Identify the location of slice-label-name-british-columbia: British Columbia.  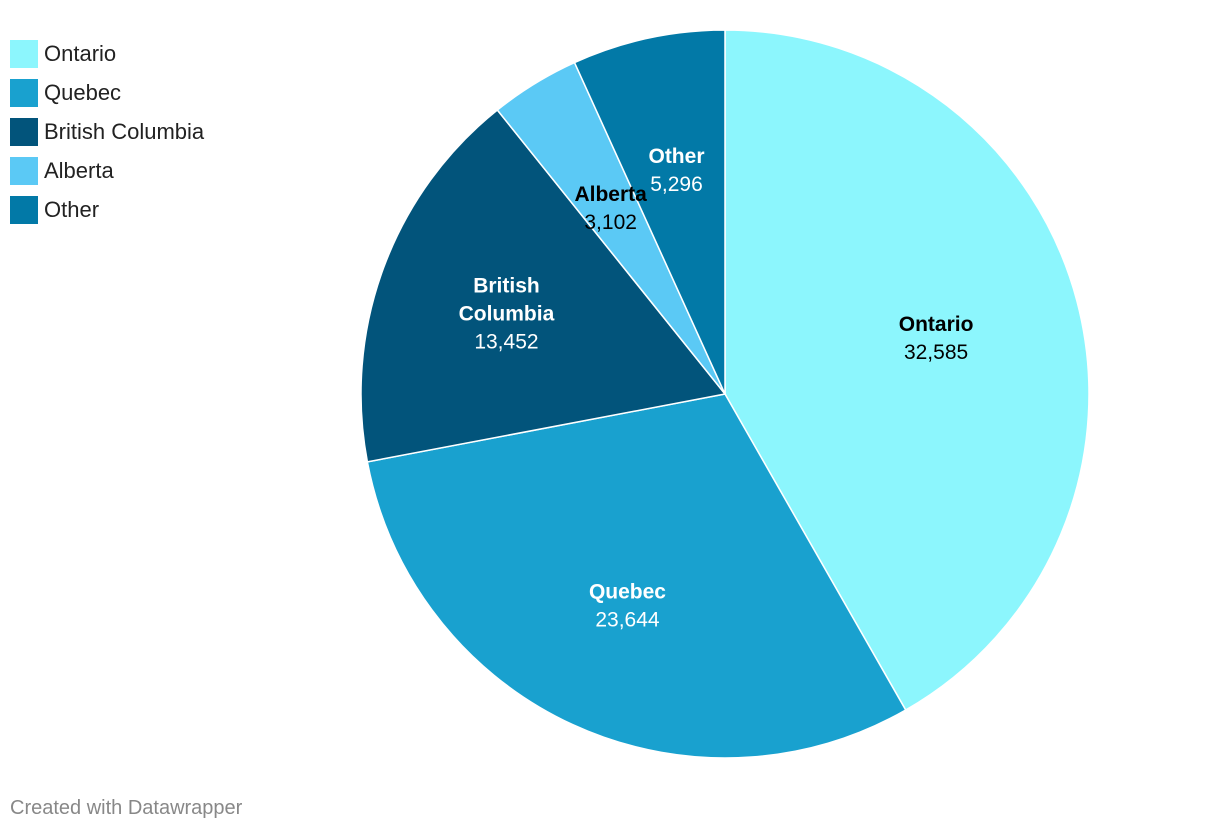
(507, 299).